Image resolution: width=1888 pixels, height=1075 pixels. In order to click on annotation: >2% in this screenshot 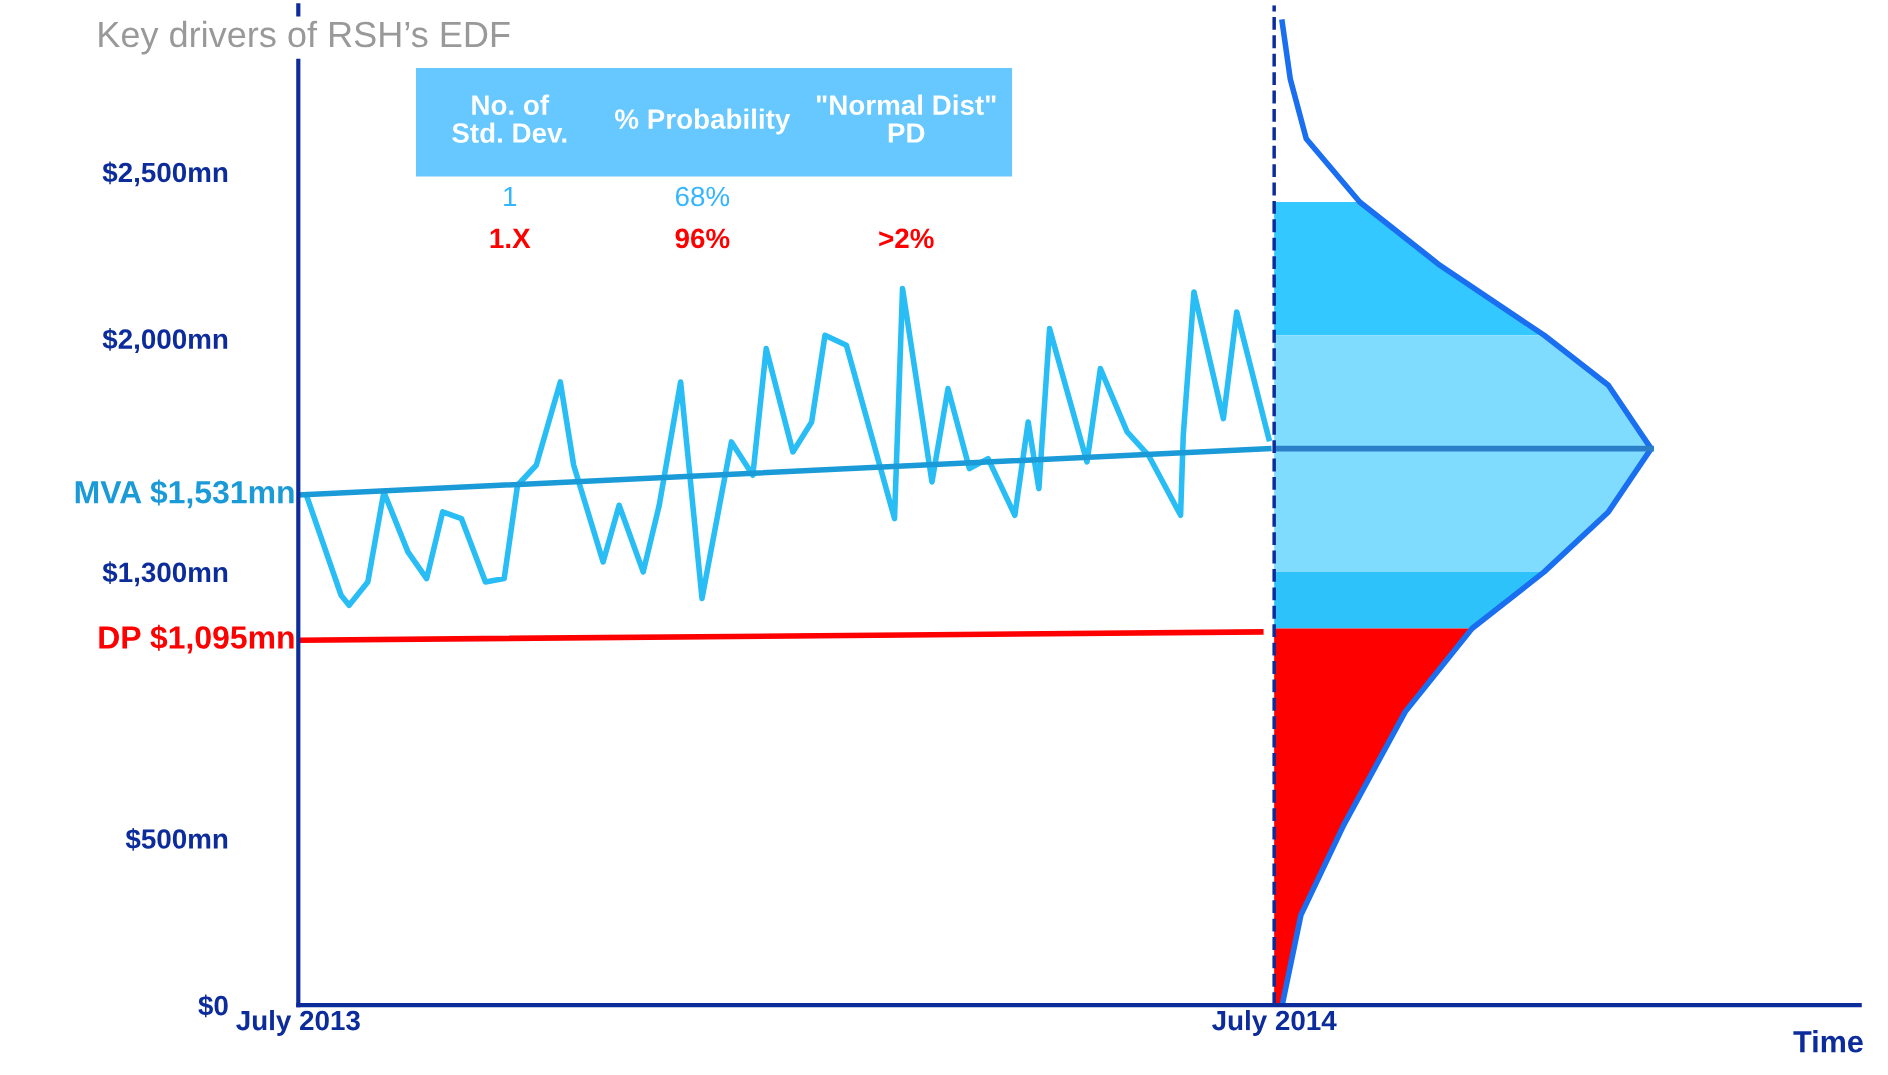, I will do `click(906, 238)`.